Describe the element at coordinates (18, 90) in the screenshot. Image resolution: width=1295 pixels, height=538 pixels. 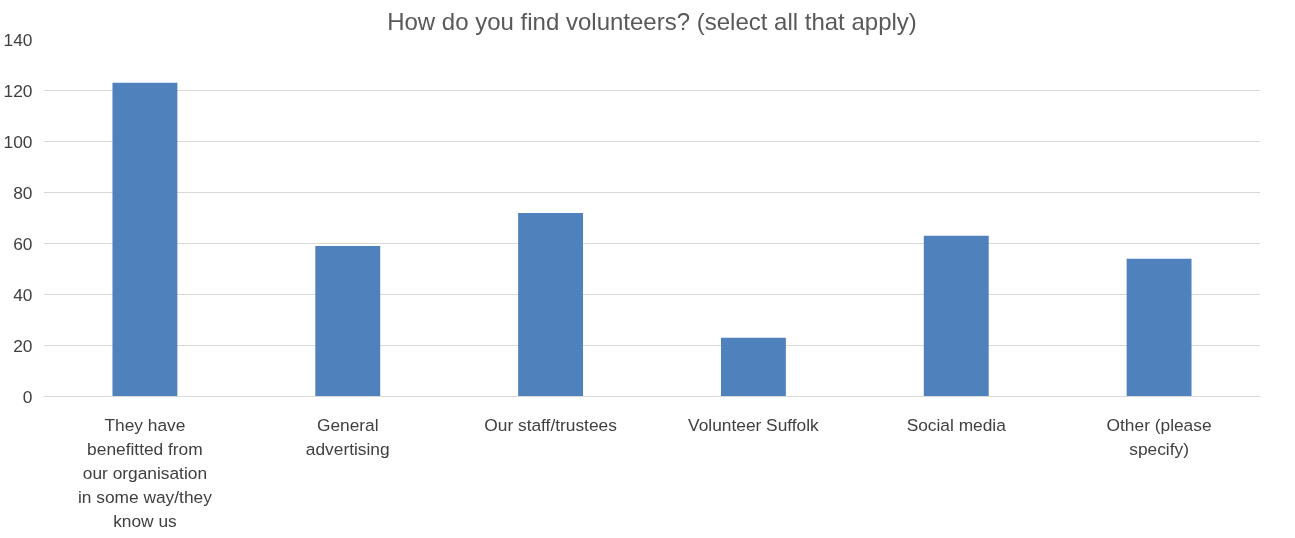
I see `y-tick-label: 120` at that location.